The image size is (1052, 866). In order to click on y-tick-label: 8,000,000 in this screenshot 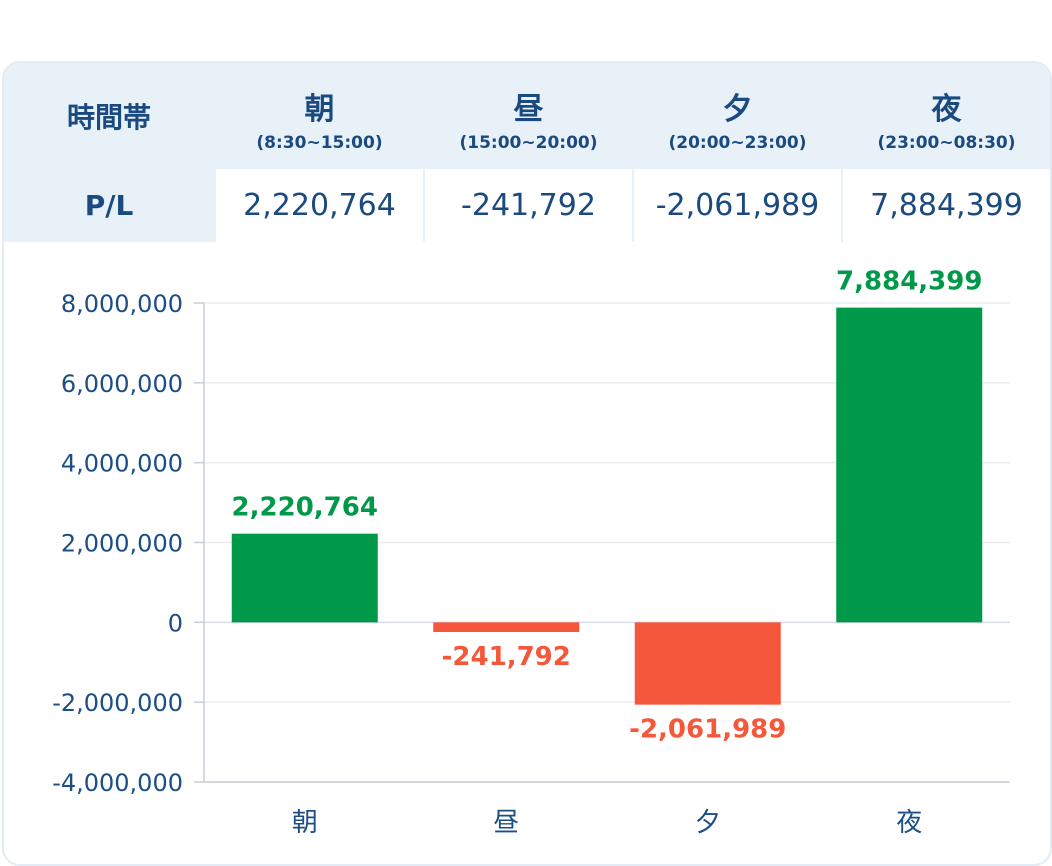, I will do `click(122, 304)`.